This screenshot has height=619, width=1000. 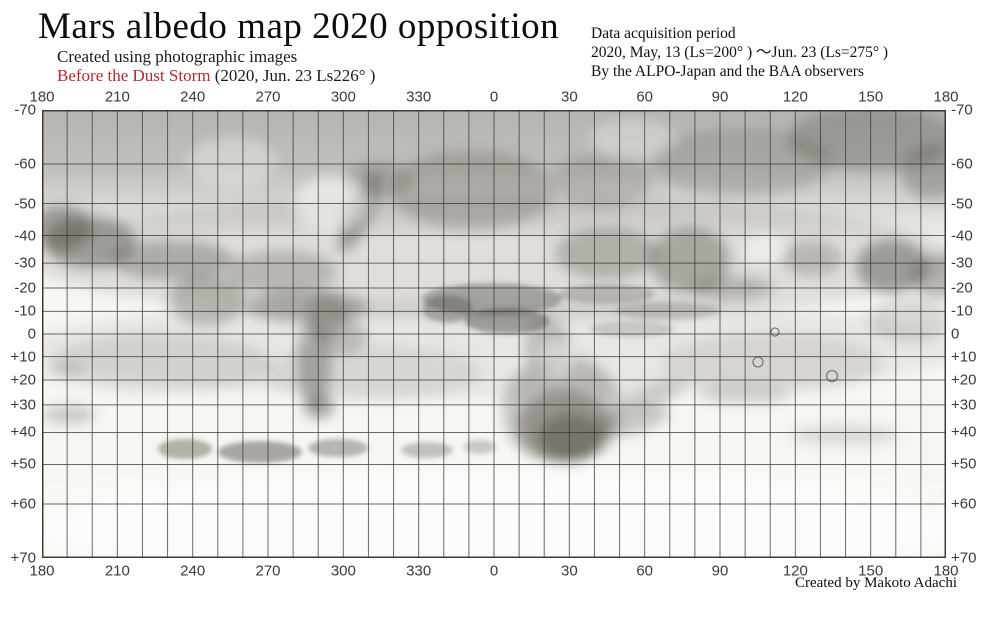 I want to click on info-line-acquisition-period: Data acquisition period, so click(x=663, y=33).